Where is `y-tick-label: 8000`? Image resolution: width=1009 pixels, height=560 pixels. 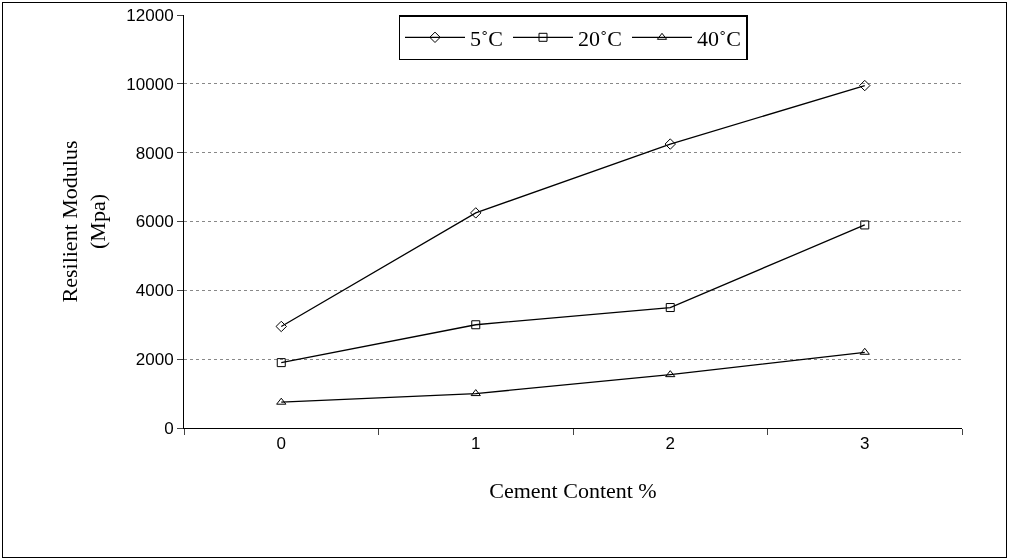
y-tick-label: 8000 is located at coordinates (154, 153).